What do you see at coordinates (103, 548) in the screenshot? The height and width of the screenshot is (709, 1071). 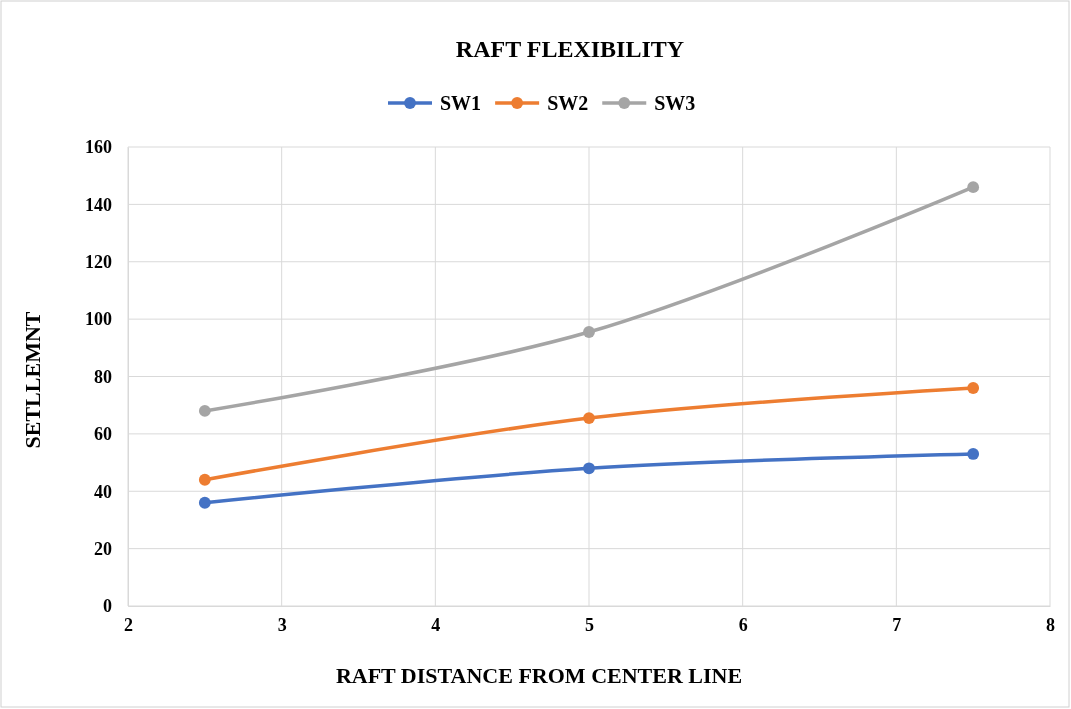 I see `y-tick-label: 20` at bounding box center [103, 548].